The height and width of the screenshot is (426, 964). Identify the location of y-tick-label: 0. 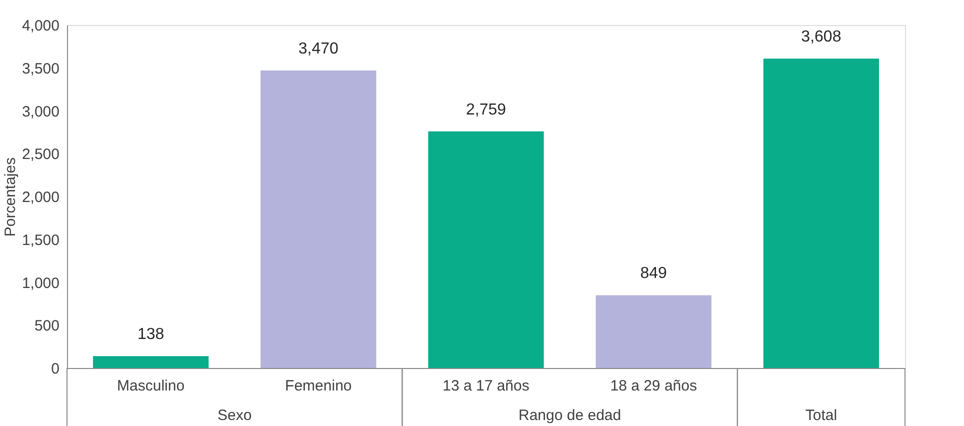
(55, 369).